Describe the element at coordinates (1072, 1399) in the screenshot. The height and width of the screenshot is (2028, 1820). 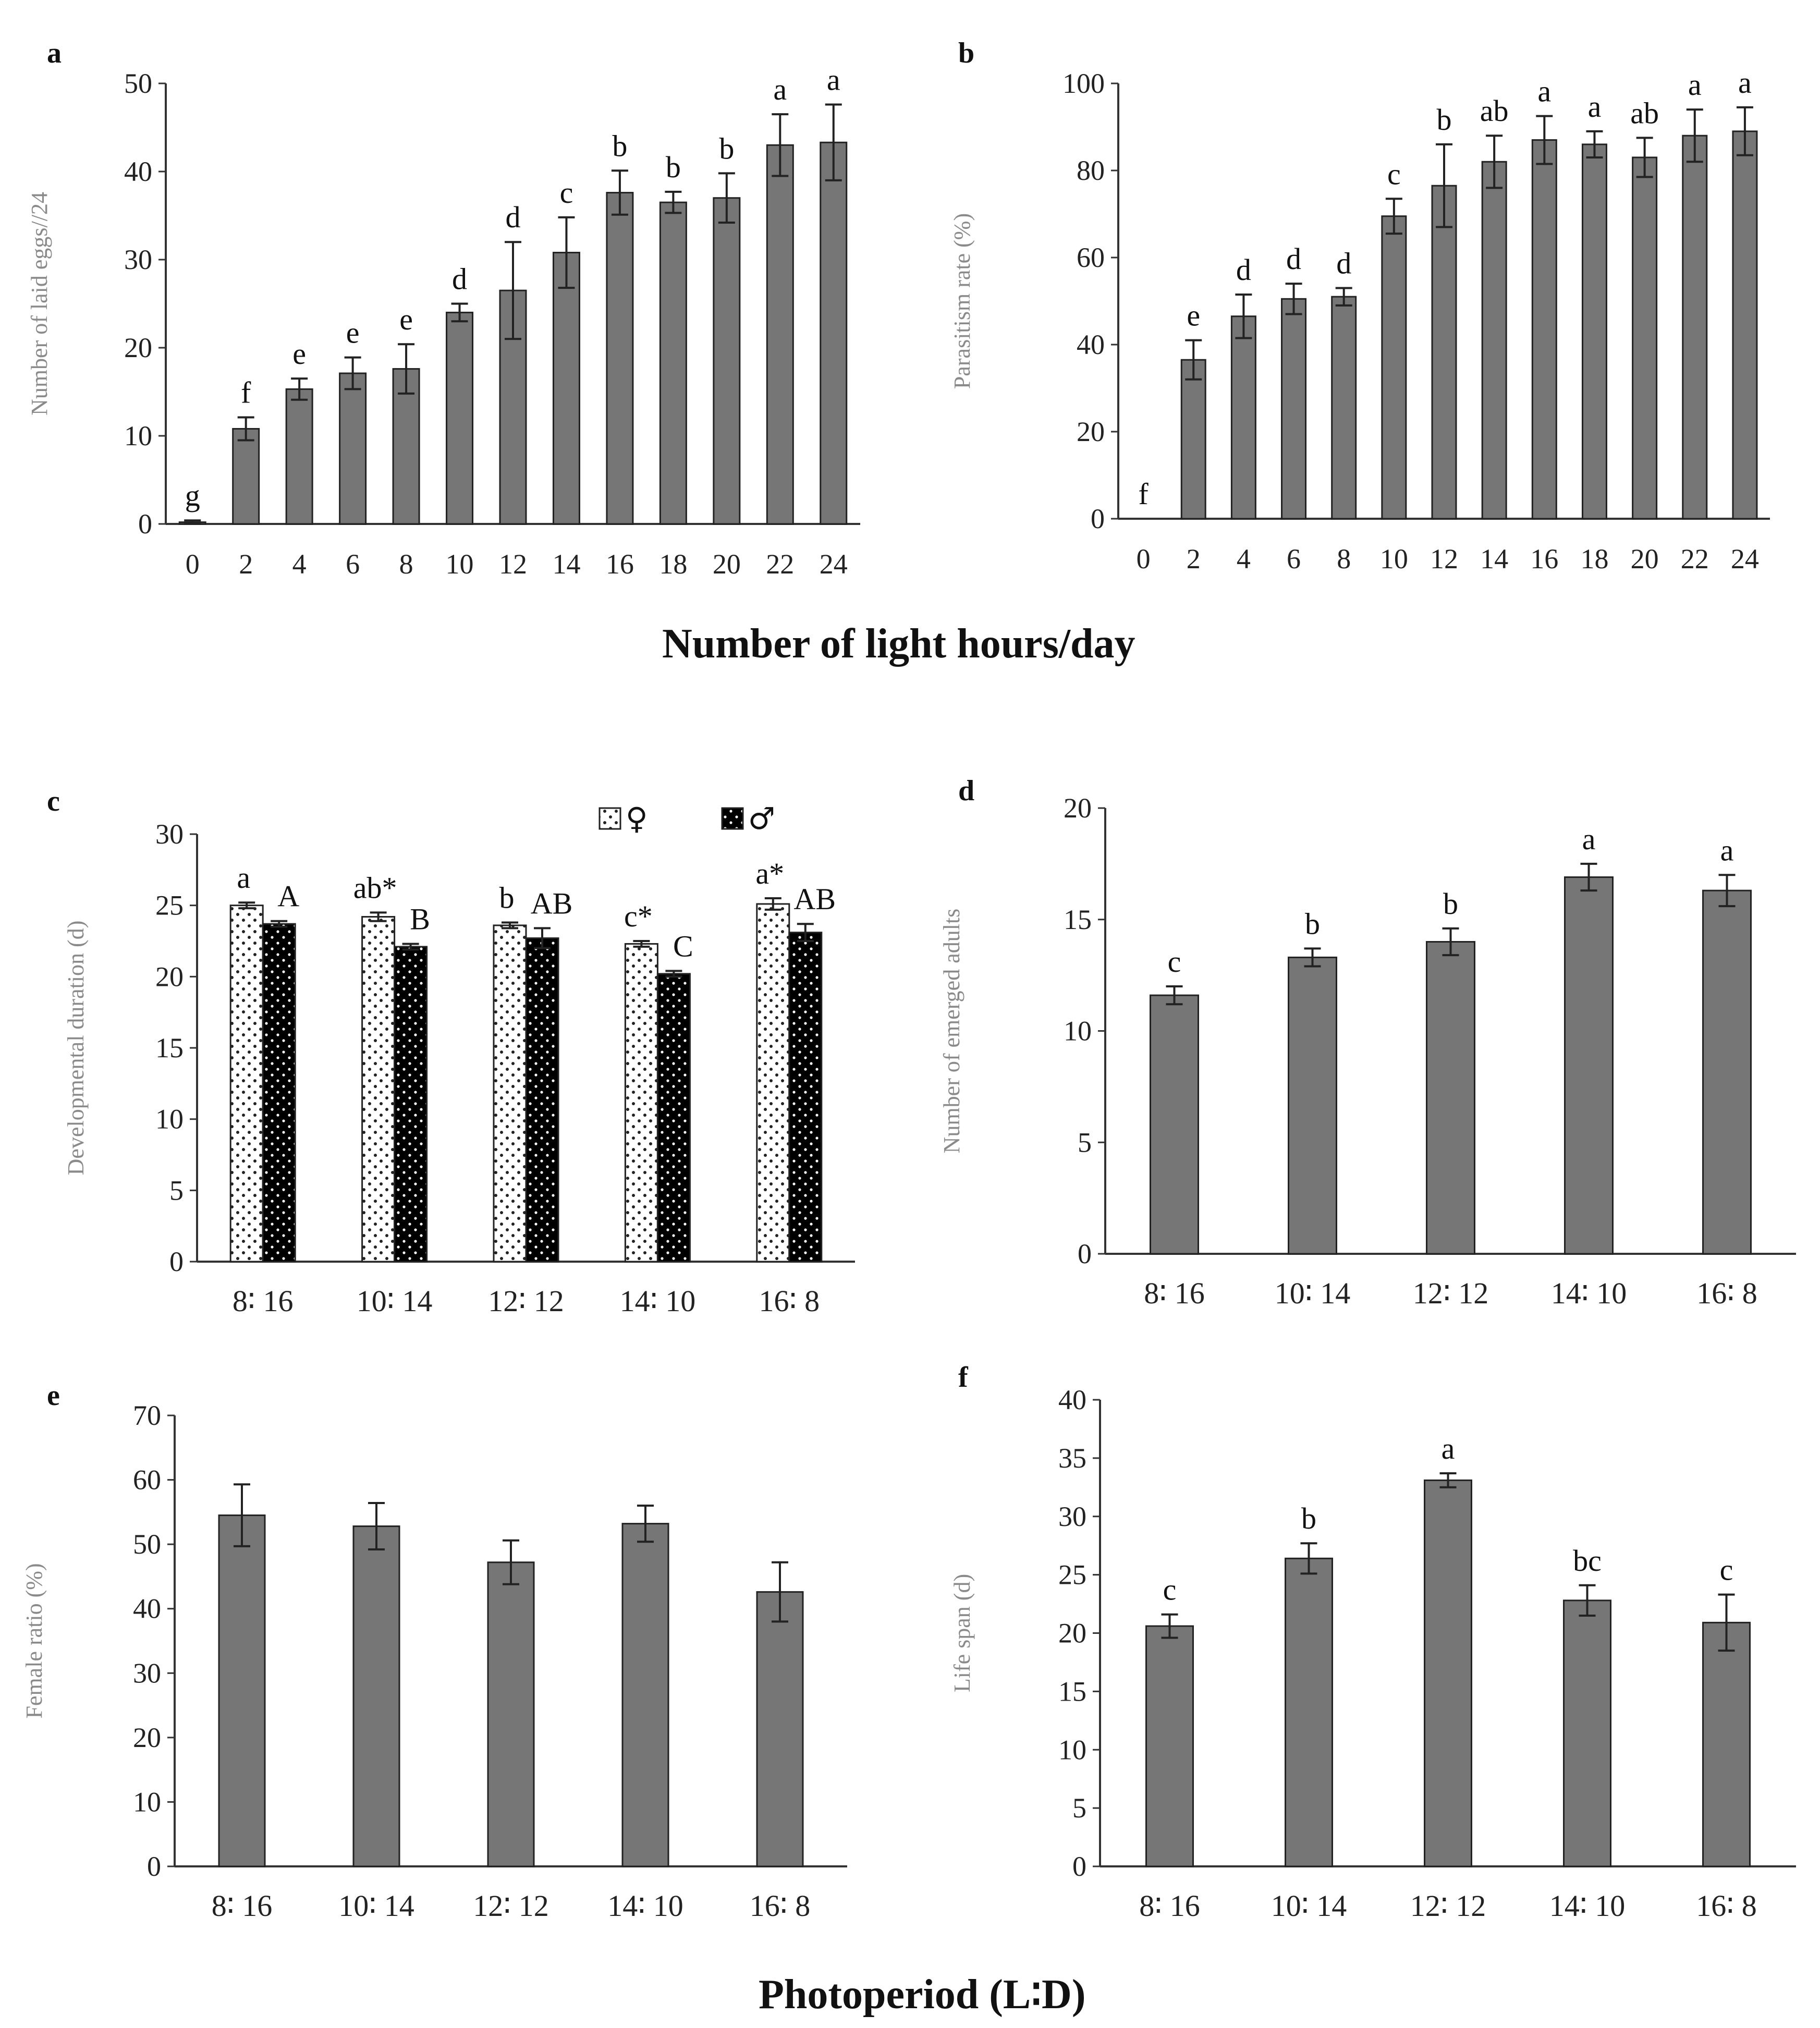
I see `y-tick-label: 40` at that location.